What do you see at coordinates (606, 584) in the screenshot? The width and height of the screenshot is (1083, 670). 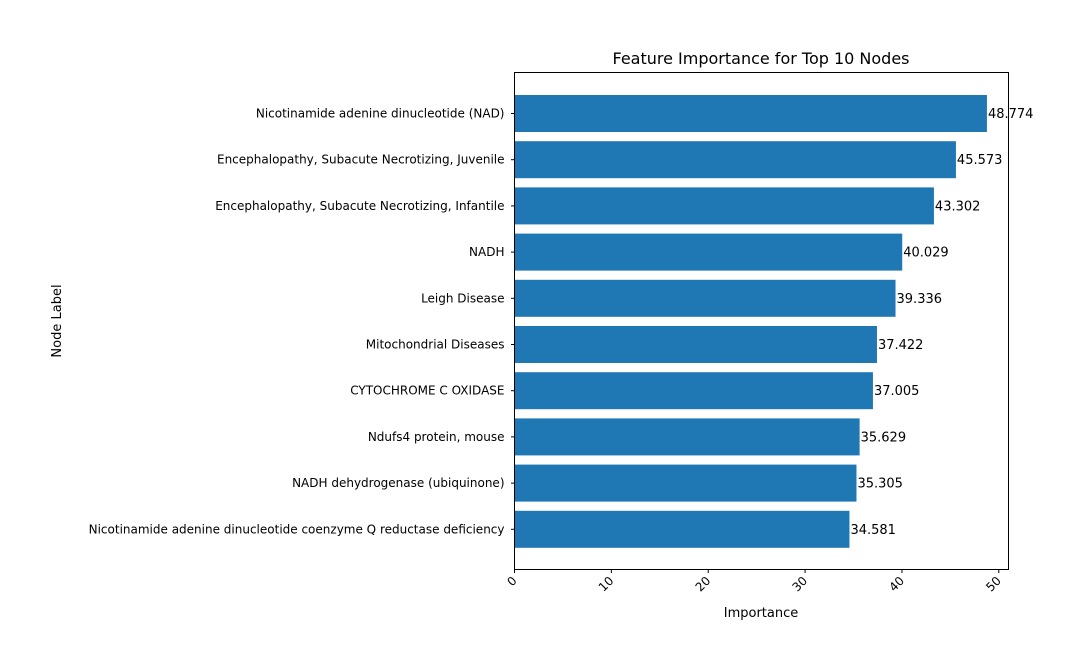 I see `x-tick-label: 10` at bounding box center [606, 584].